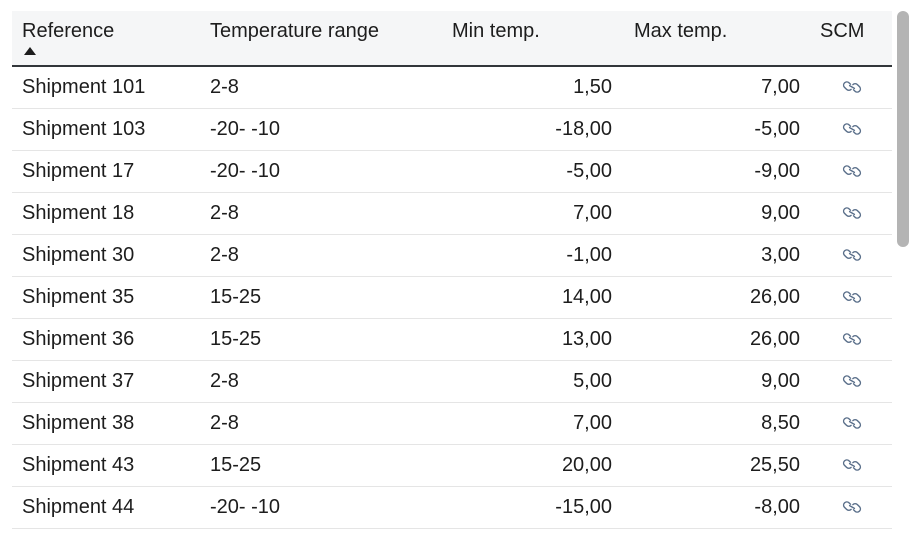 Image resolution: width=919 pixels, height=545 pixels. Describe the element at coordinates (78, 506) in the screenshot. I see `cell-reference: Shipment 44` at that location.